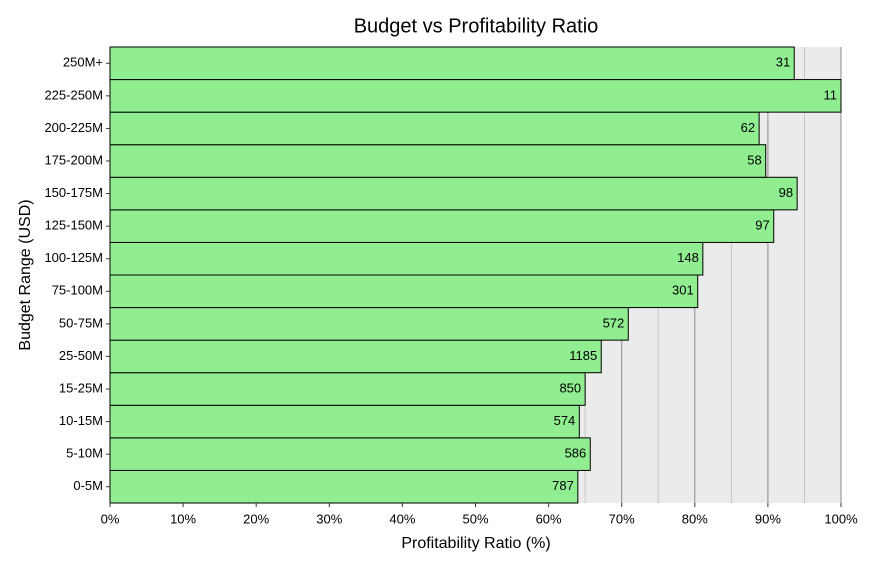 This screenshot has width=875, height=573. I want to click on data-label: 787, so click(563, 485).